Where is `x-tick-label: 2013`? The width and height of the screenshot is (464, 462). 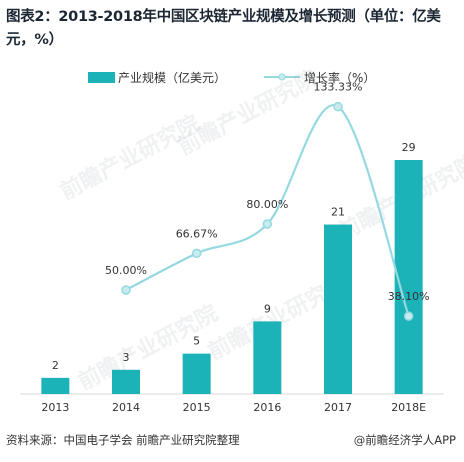
x-tick-label: 2013 is located at coordinates (55, 407).